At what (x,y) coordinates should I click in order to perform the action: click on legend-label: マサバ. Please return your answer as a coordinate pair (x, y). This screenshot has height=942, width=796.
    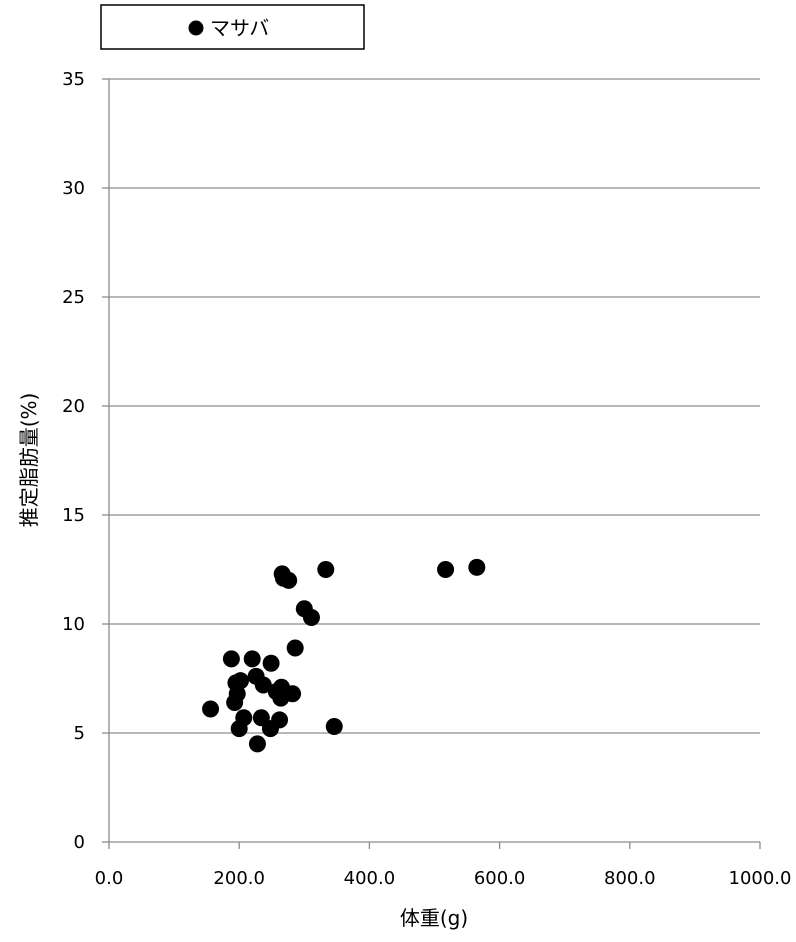
    Looking at the image, I should click on (239, 28).